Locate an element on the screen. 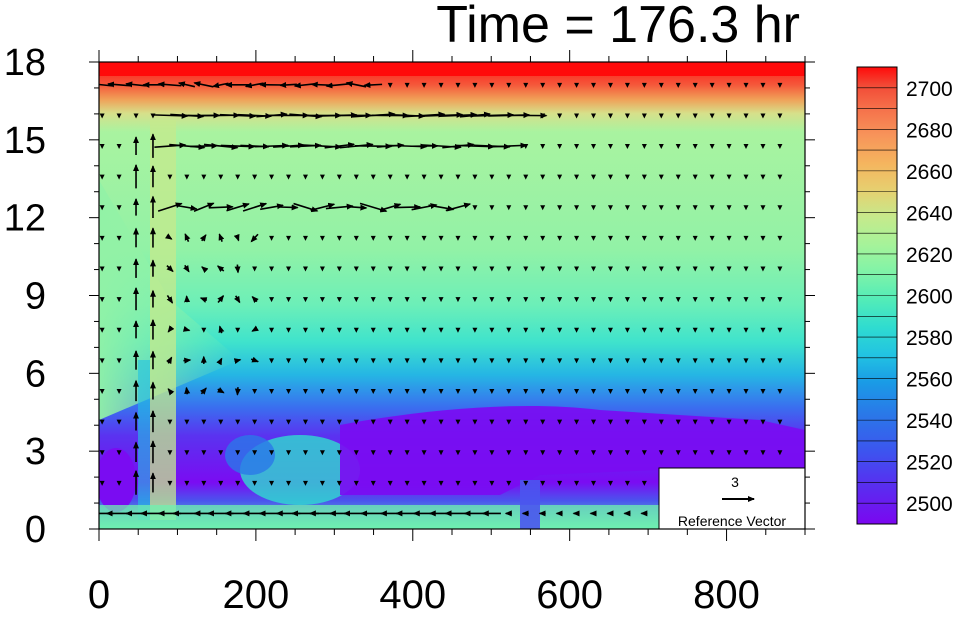 This screenshot has width=970, height=618. chart-title: Time = 176.3 hr is located at coordinates (618, 27).